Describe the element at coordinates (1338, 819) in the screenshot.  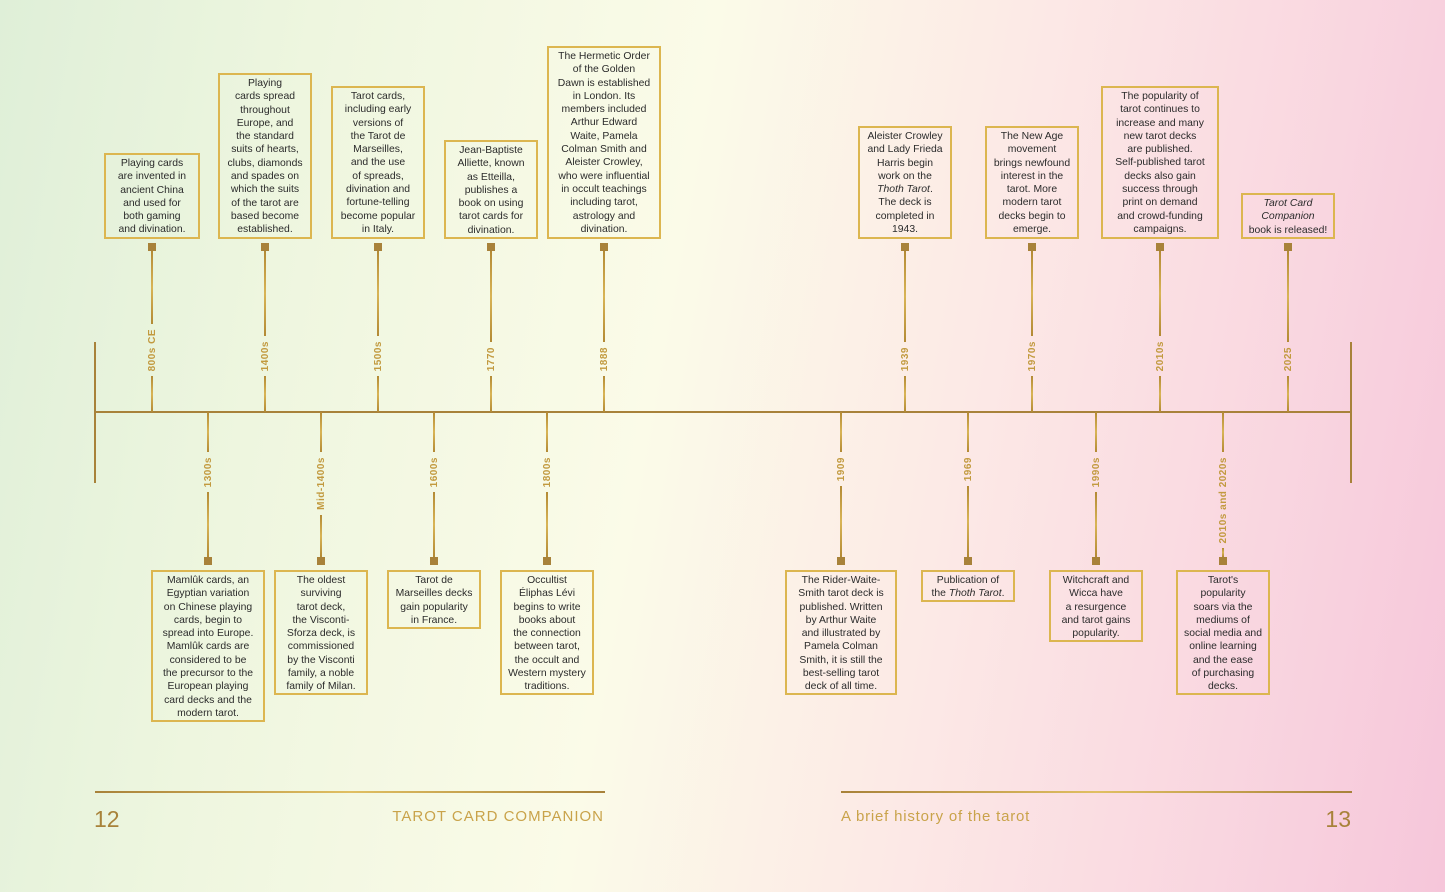
I see `right-page-number: 13` at that location.